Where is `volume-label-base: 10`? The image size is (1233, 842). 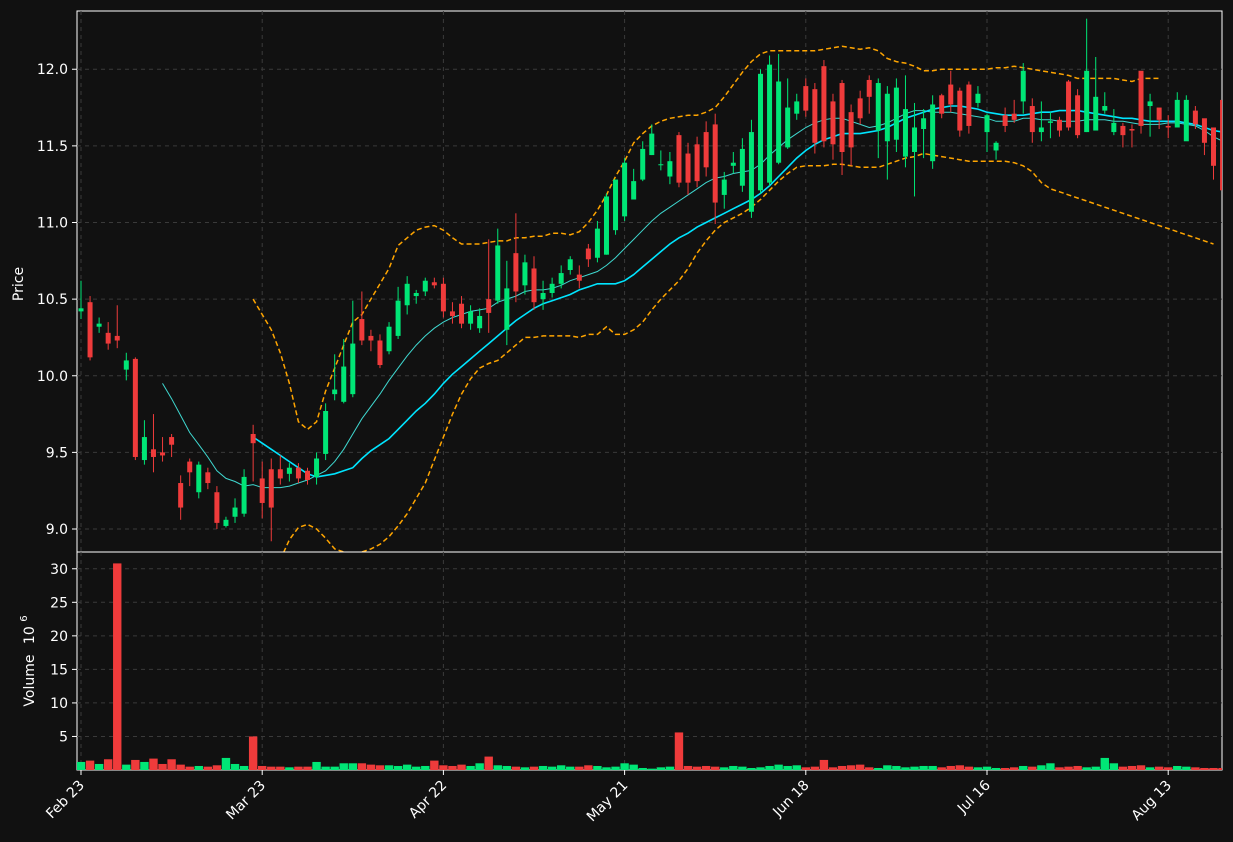
volume-label-base: 10 is located at coordinates (30, 635).